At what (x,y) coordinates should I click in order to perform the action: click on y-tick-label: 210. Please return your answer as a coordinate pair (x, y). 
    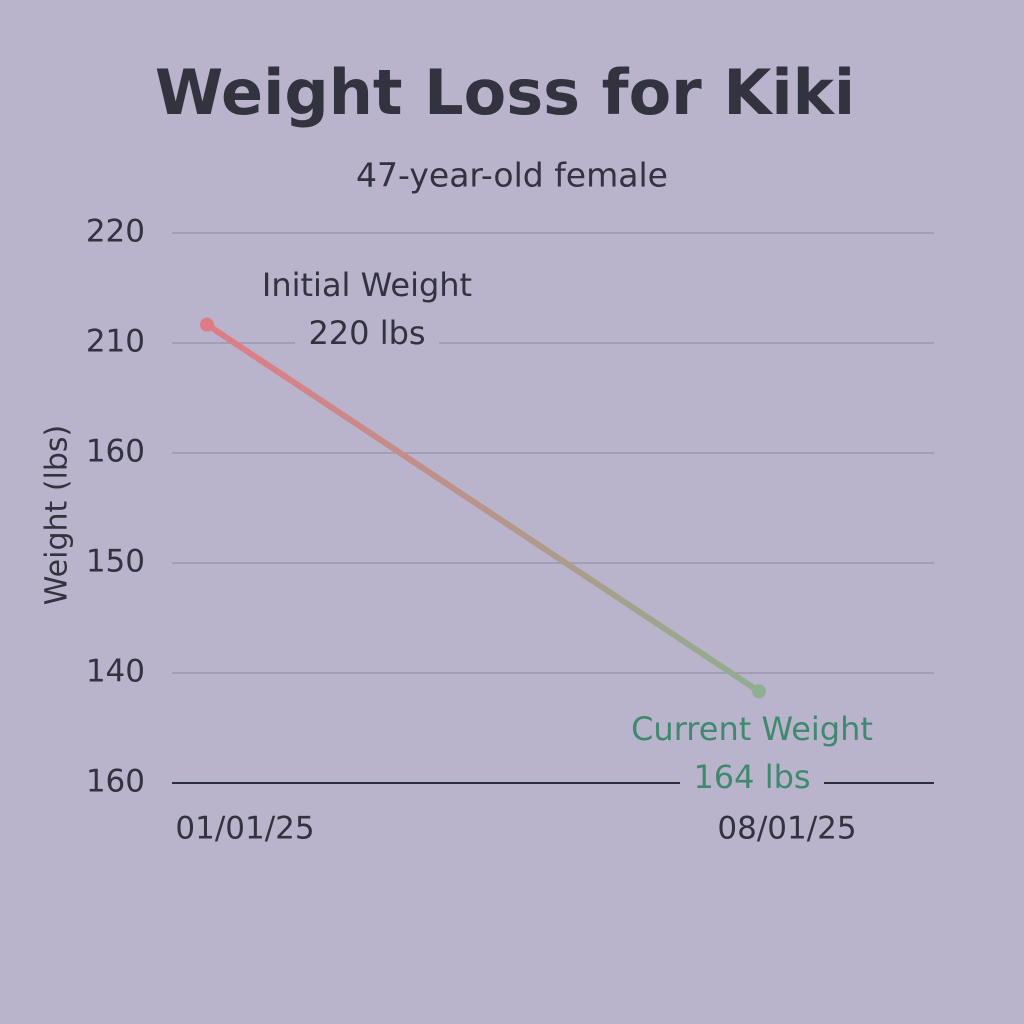
    Looking at the image, I should click on (115, 342).